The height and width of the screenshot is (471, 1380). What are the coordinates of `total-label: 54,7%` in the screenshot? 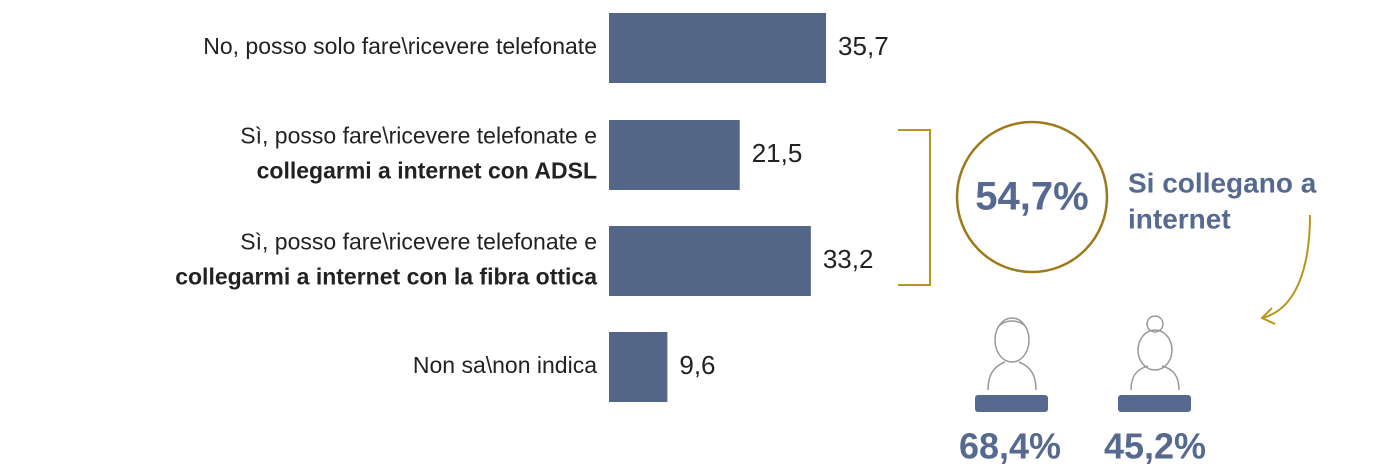 It's located at (1031, 197).